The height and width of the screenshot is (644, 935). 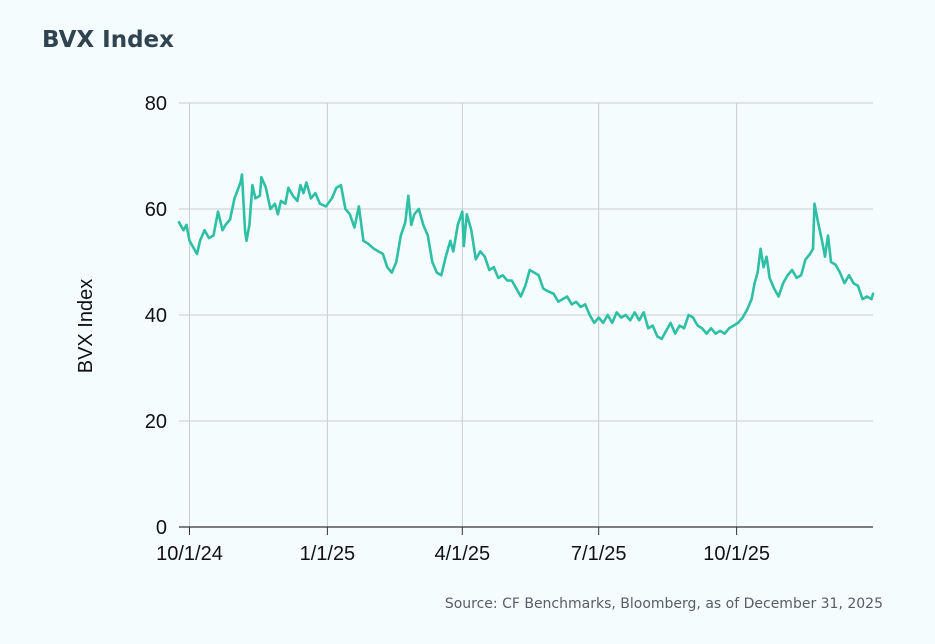 What do you see at coordinates (108, 40) in the screenshot?
I see `chart-title: BVX Index` at bounding box center [108, 40].